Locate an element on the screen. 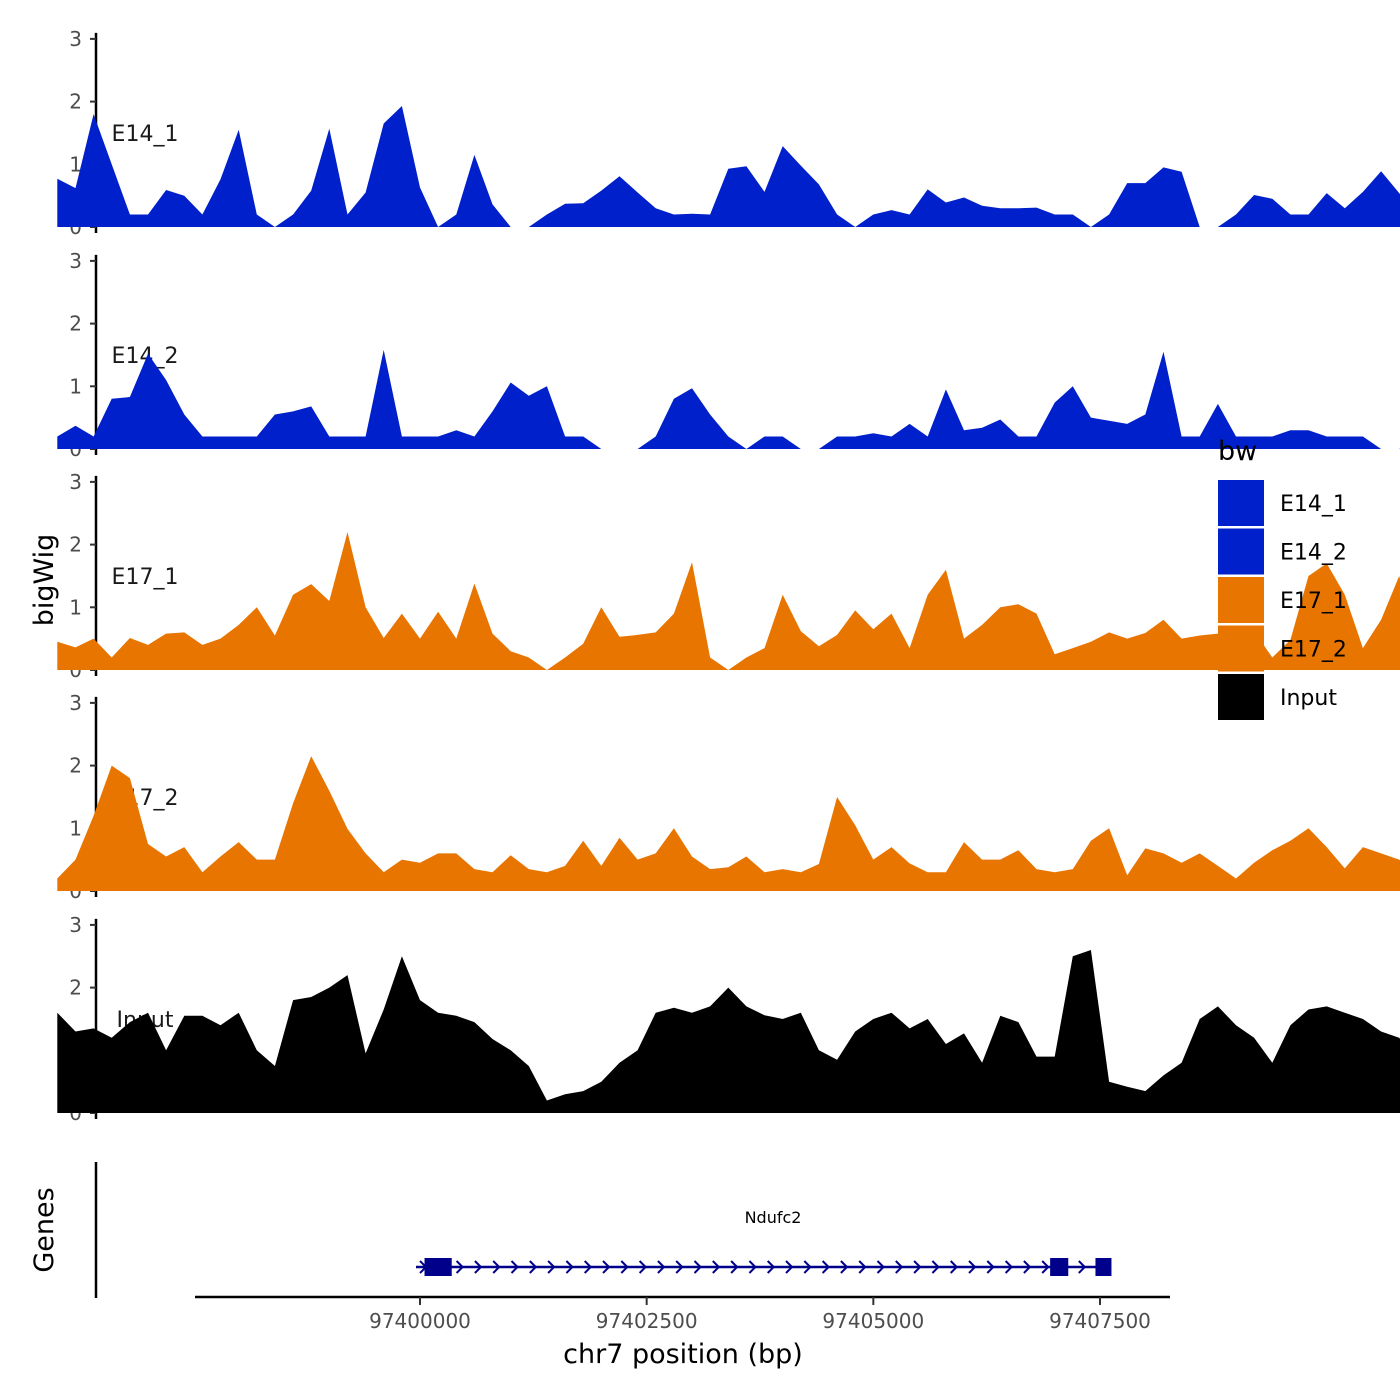 Image resolution: width=1400 pixels, height=1400 pixels. gene-track: Genes Ndufc2 is located at coordinates (570, 1230).